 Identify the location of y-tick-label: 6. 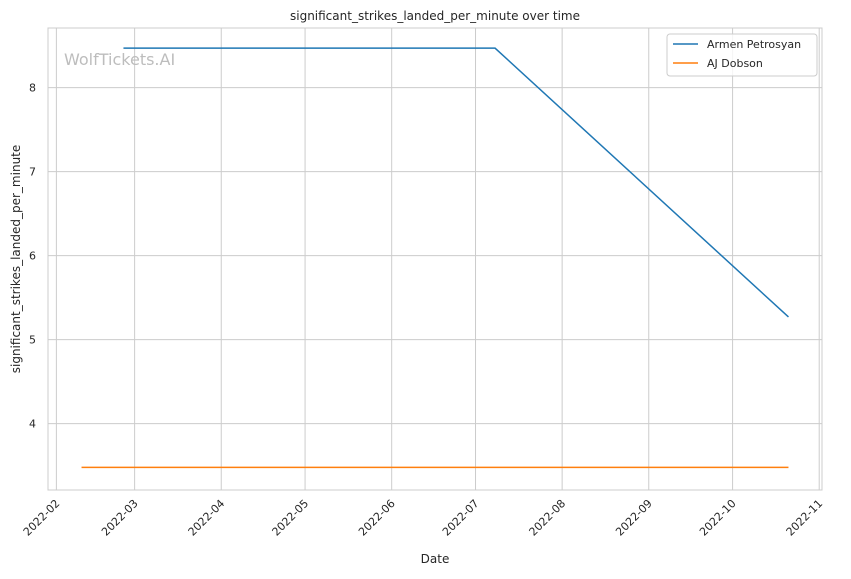
(32, 256).